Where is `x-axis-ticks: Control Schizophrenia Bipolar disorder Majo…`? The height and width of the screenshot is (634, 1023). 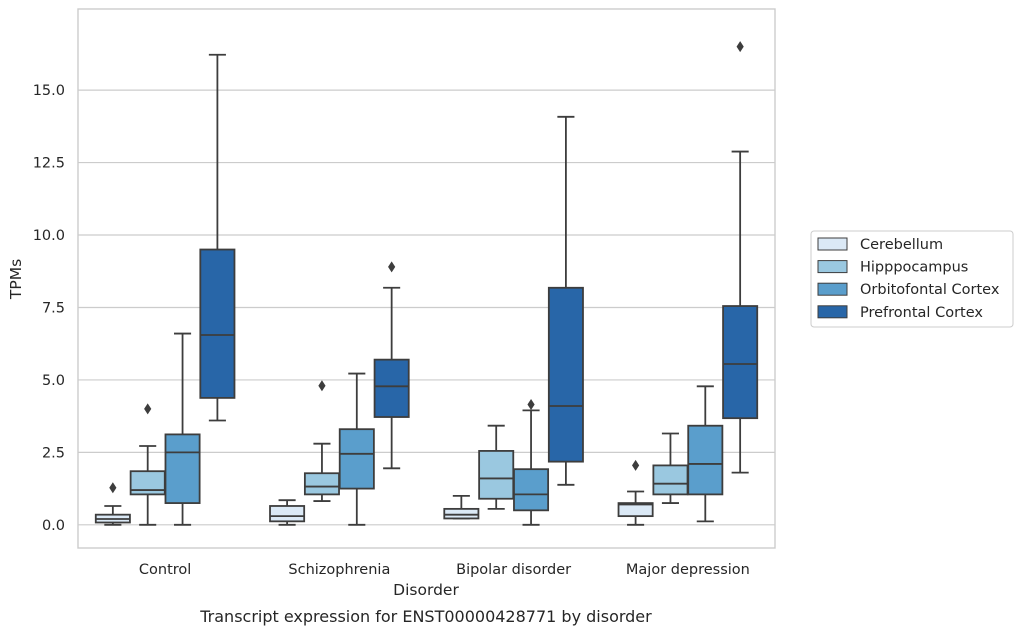 x-axis-ticks: Control Schizophrenia Bipolar disorder Majo… is located at coordinates (444, 570).